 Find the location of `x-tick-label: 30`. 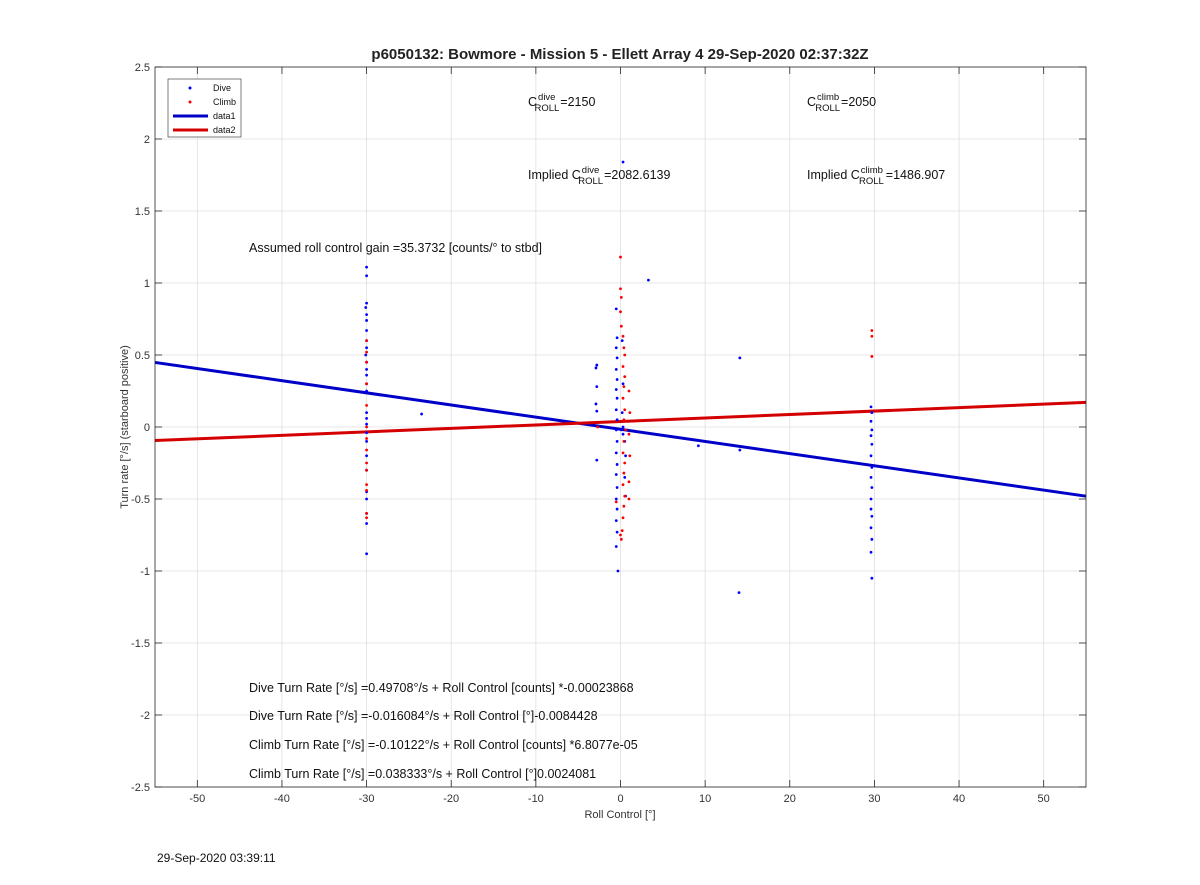

x-tick-label: 30 is located at coordinates (874, 799).